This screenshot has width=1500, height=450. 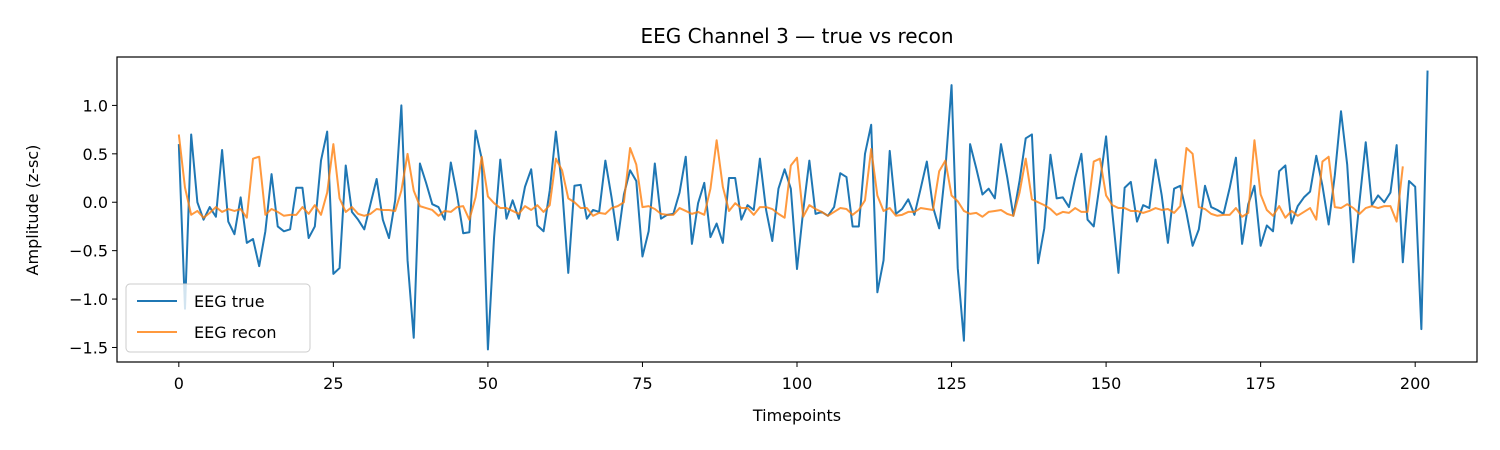 What do you see at coordinates (229, 301) in the screenshot?
I see `legend-label: EEG true` at bounding box center [229, 301].